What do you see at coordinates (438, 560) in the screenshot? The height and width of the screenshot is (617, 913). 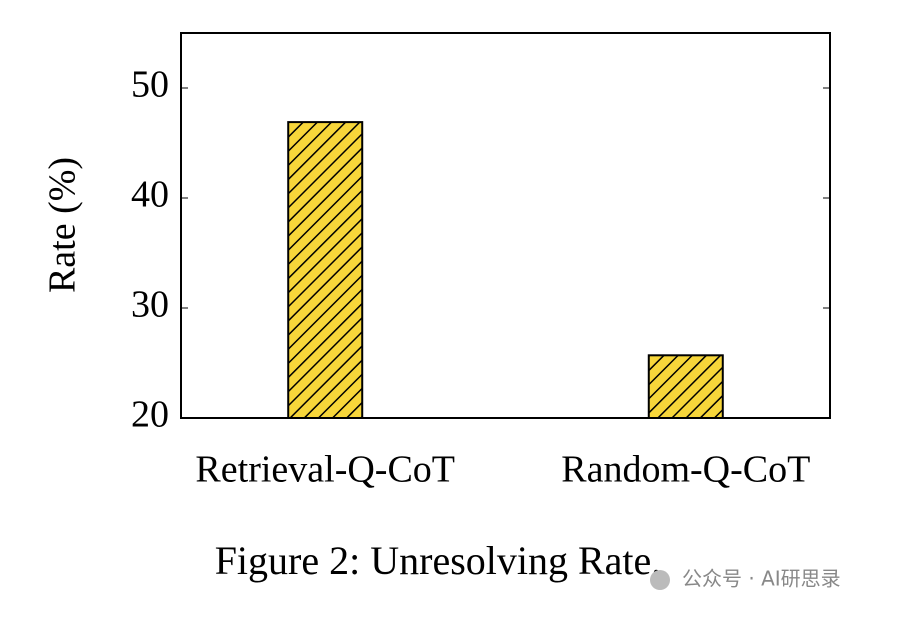 I see `caption: Figure 2: Unresolving Rate.` at bounding box center [438, 560].